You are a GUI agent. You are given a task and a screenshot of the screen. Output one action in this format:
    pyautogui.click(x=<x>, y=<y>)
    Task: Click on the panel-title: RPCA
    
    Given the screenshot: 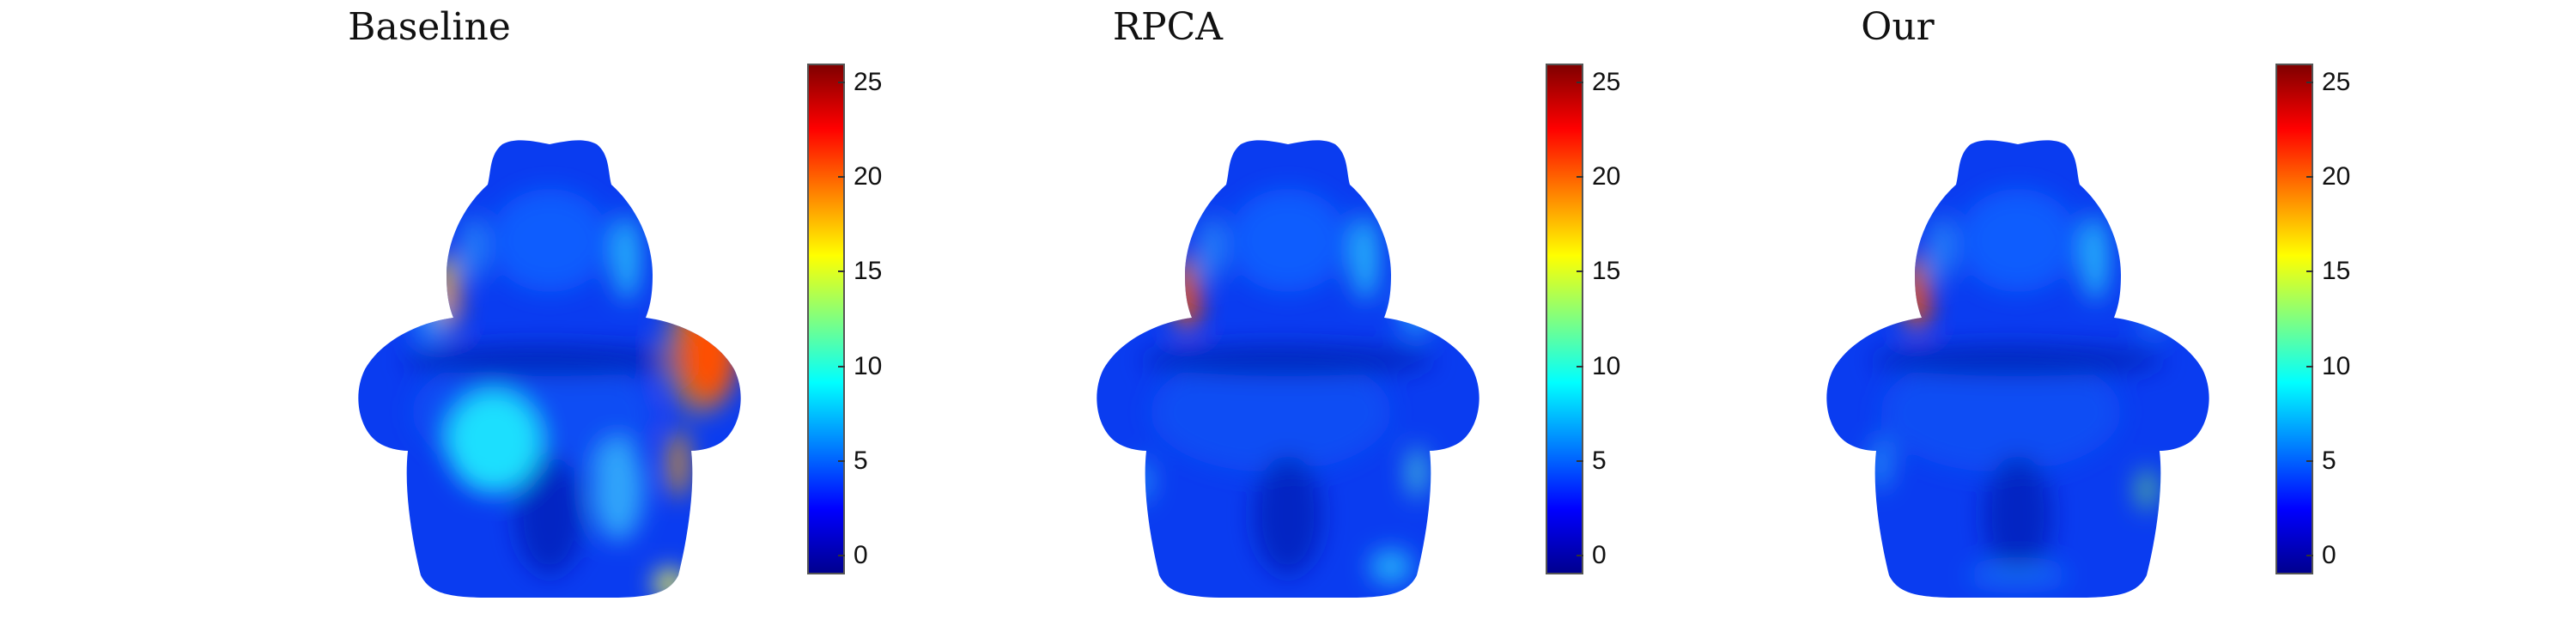 What is the action you would take?
    pyautogui.click(x=1168, y=27)
    